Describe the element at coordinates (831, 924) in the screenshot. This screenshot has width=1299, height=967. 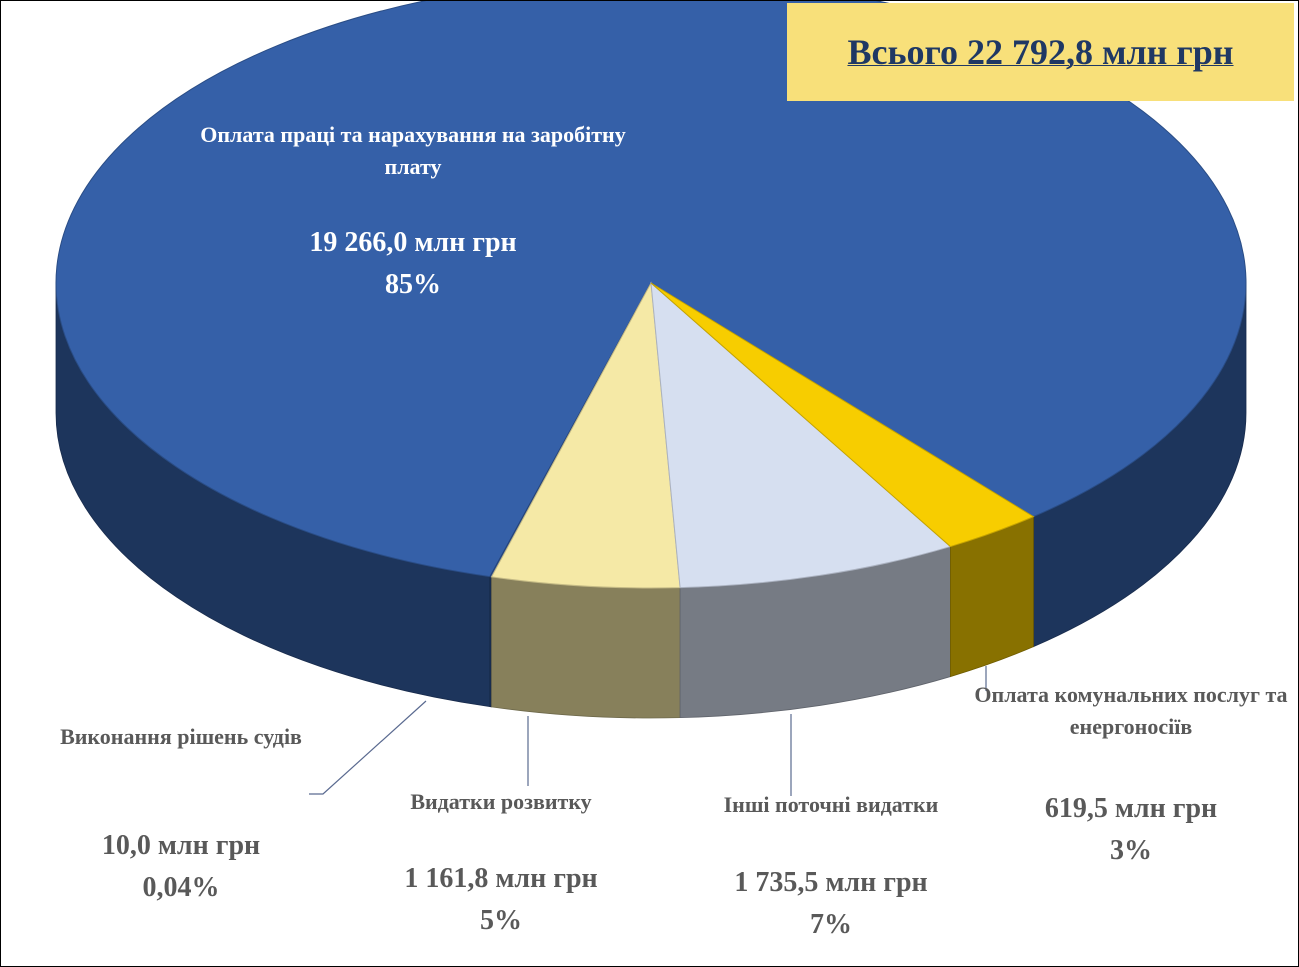
I see `percent-label: 7%` at that location.